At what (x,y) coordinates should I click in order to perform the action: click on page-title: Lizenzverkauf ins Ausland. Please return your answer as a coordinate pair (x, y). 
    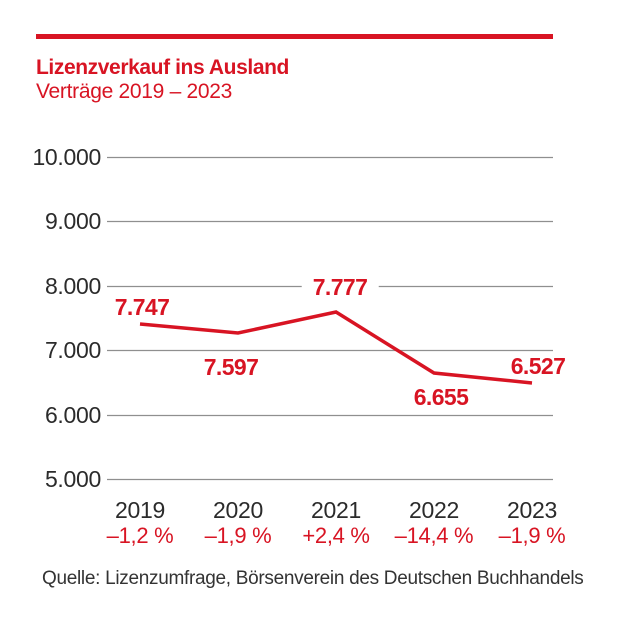
    Looking at the image, I should click on (162, 67).